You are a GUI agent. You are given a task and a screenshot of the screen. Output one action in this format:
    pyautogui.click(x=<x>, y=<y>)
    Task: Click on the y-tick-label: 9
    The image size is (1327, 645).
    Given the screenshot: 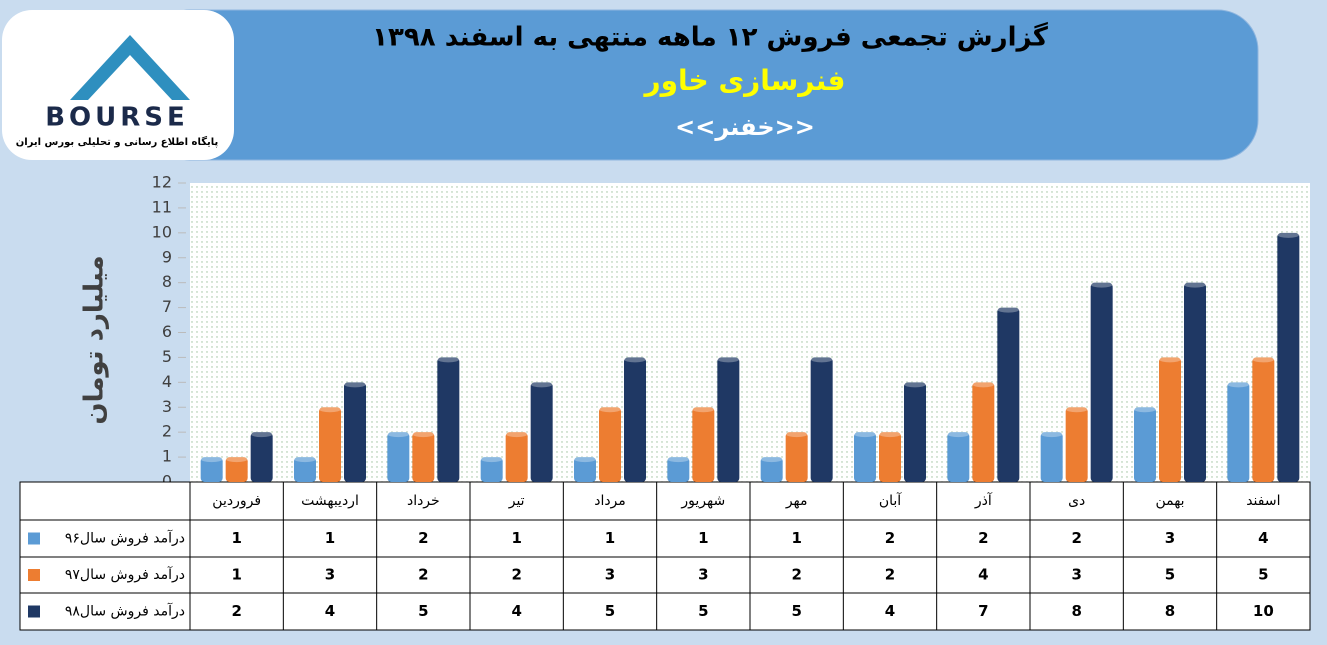 What is the action you would take?
    pyautogui.click(x=167, y=256)
    